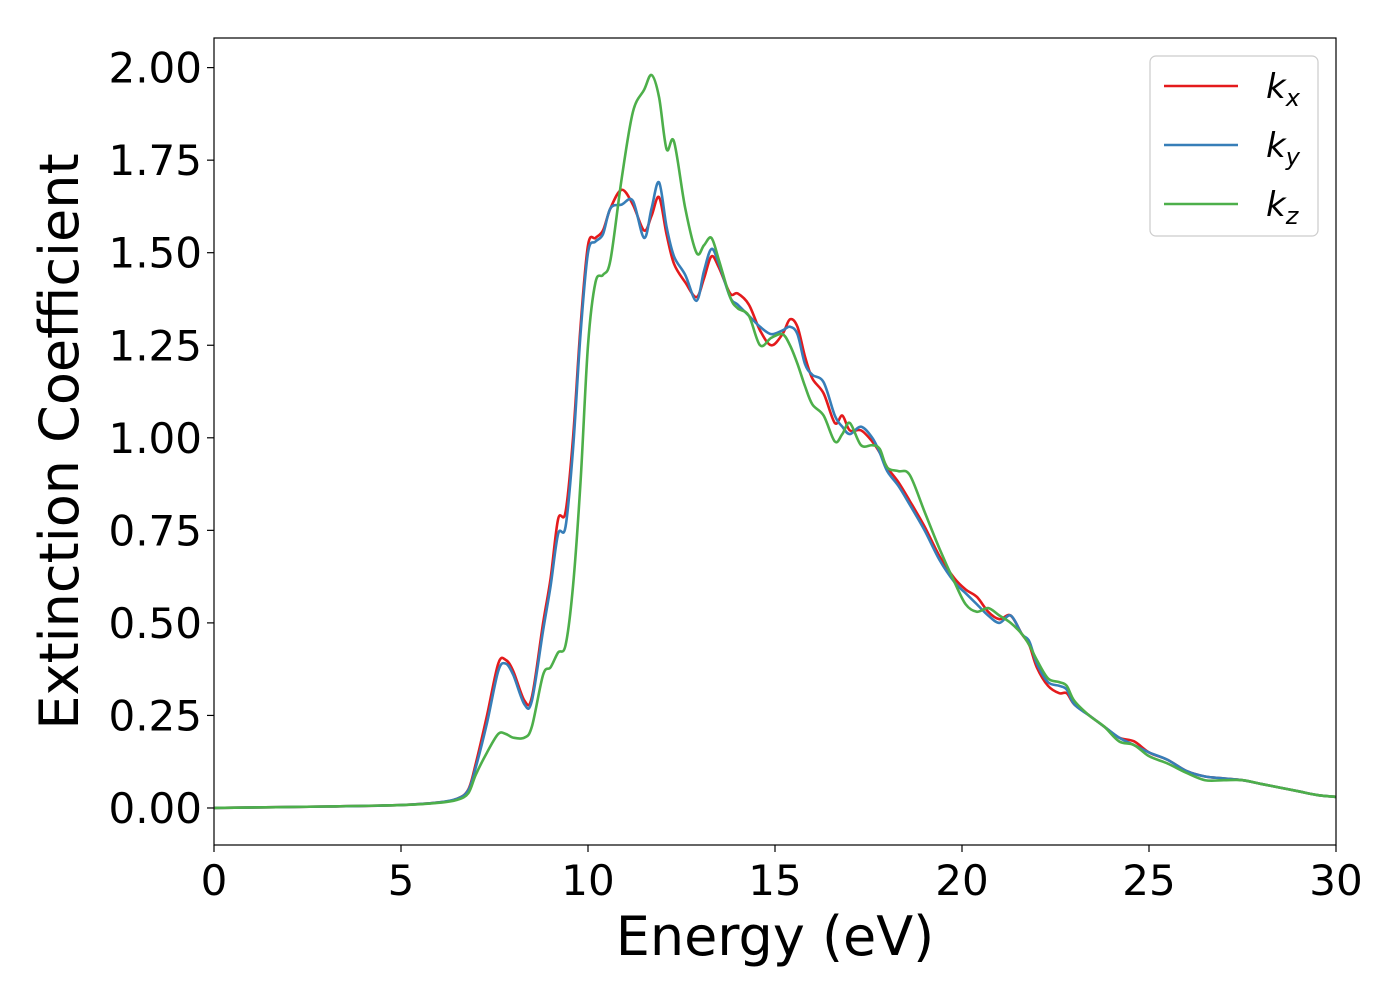  What do you see at coordinates (214, 880) in the screenshot?
I see `x-tick-label: 0` at bounding box center [214, 880].